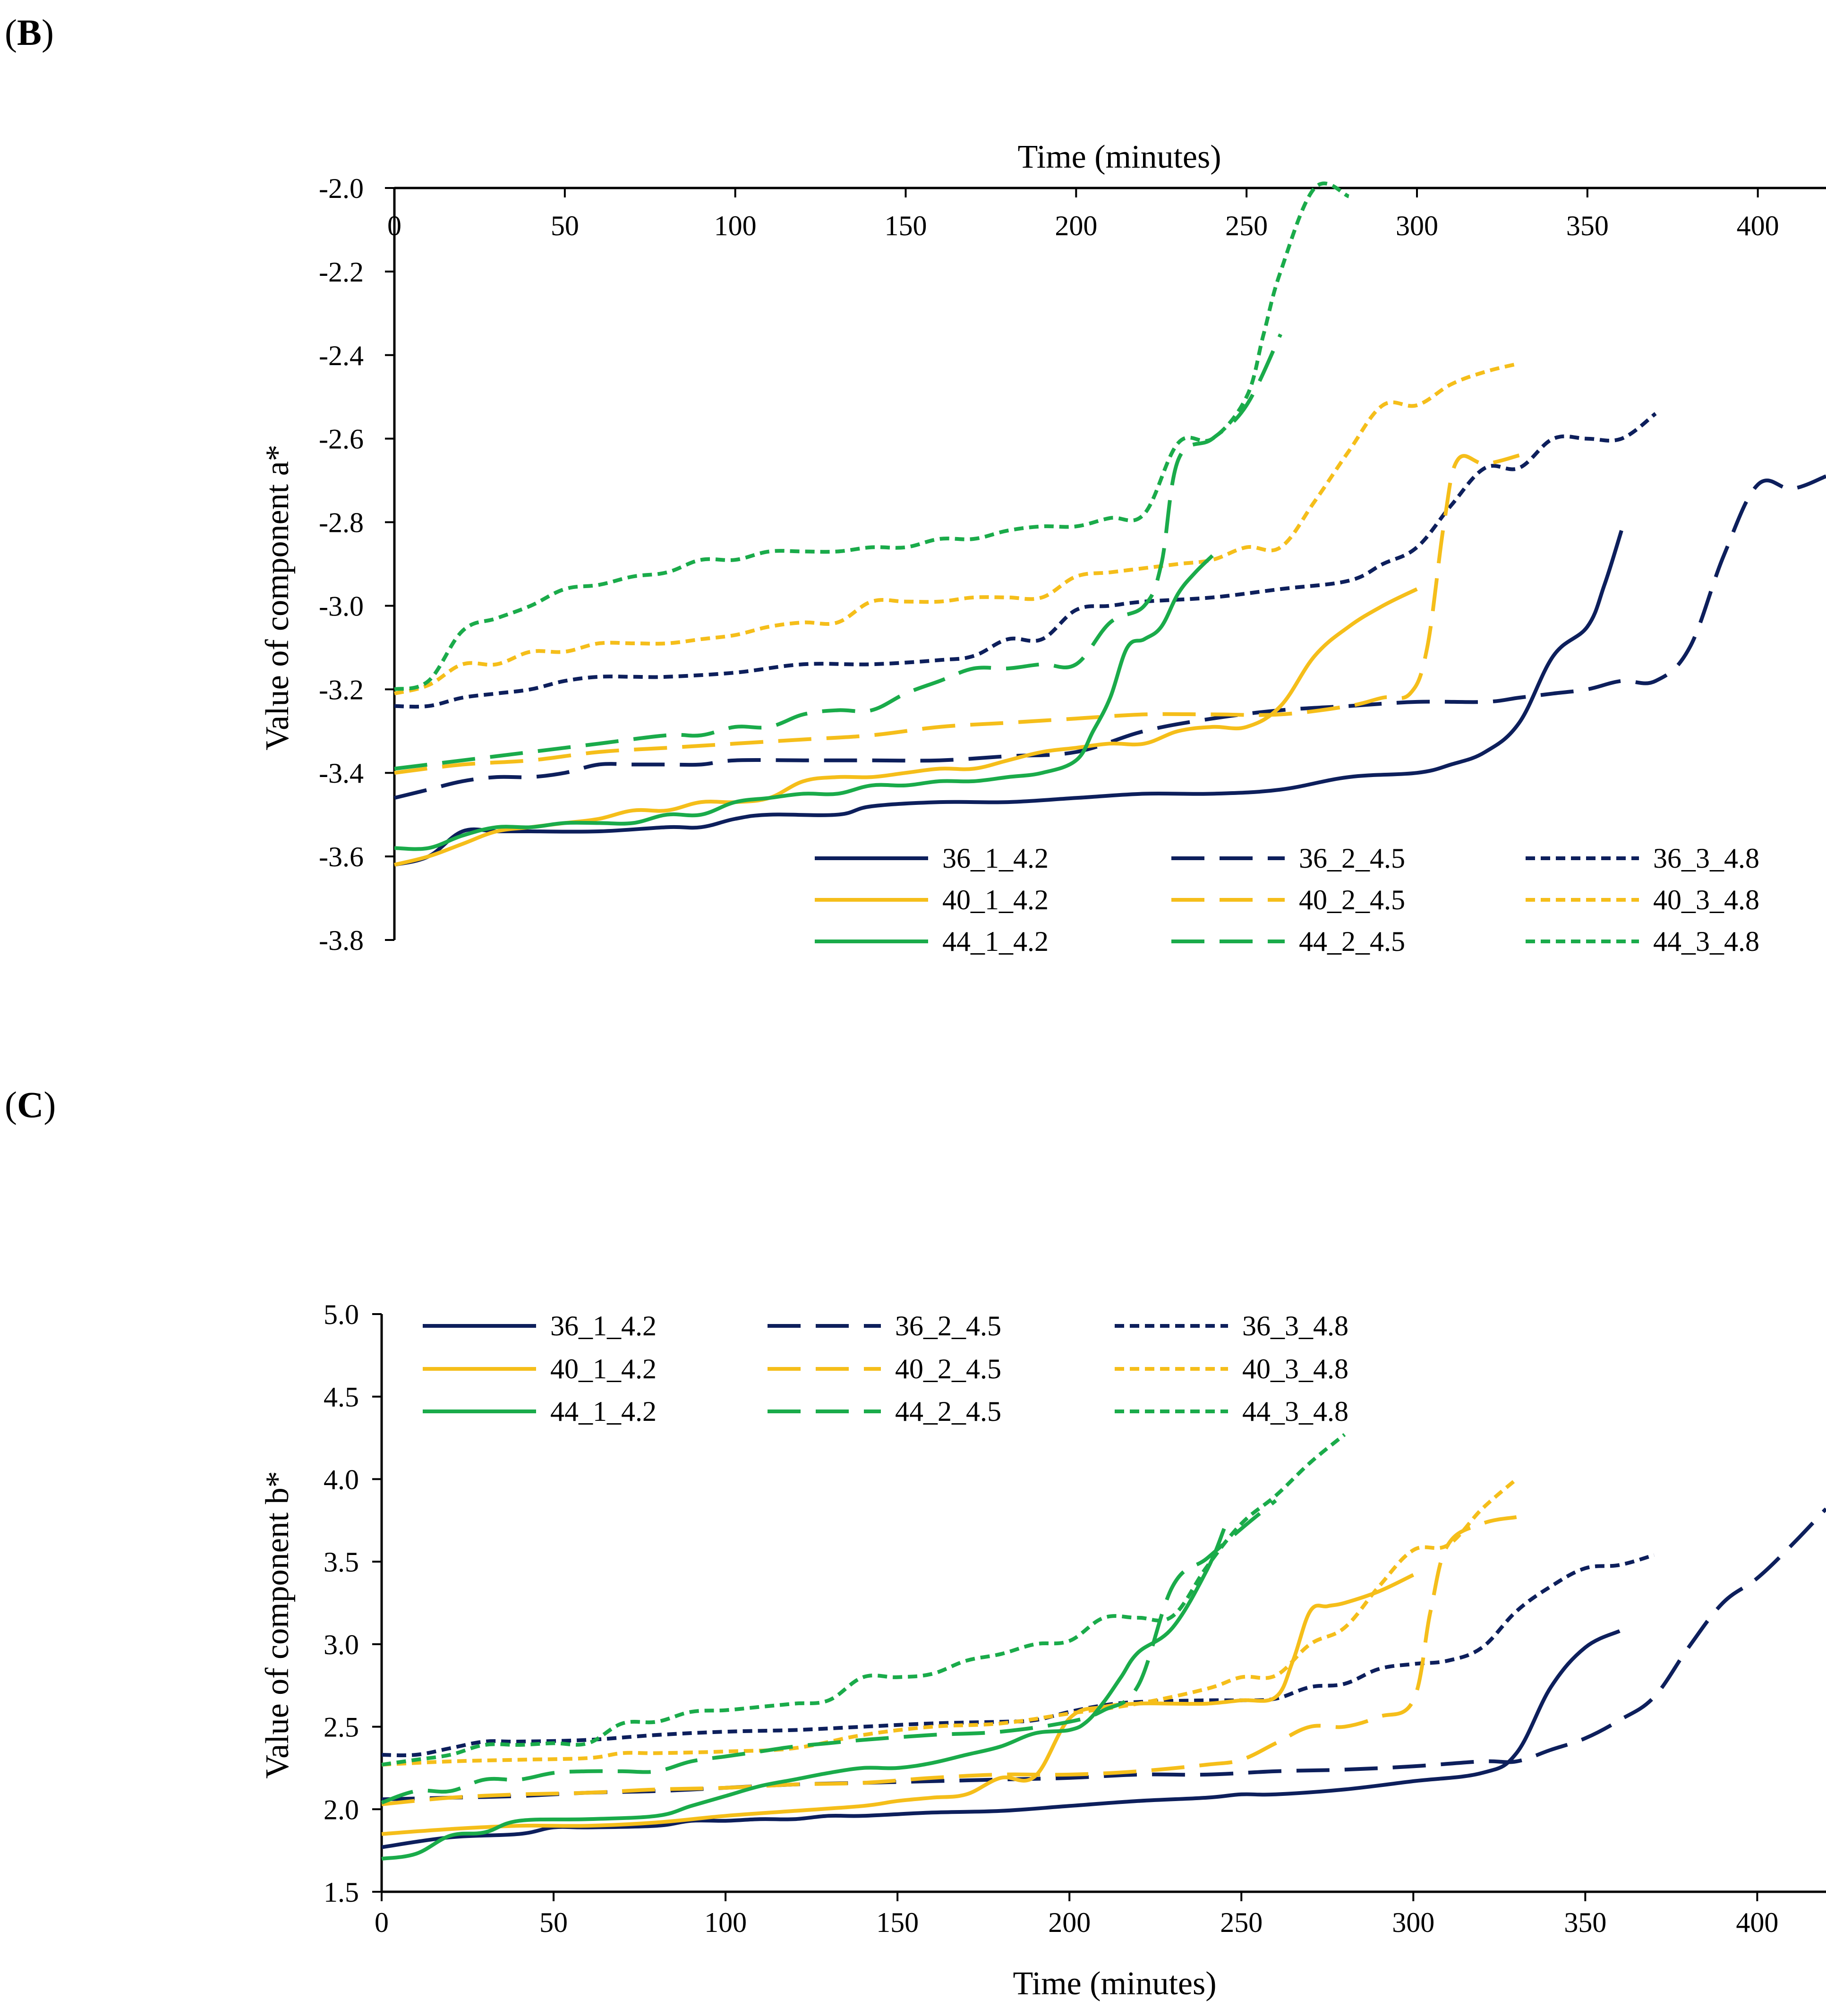 The width and height of the screenshot is (1826, 2016). I want to click on y-tick-labels: 1.5 2.0 2.5 3.0 3.5 4.0 4.5 5.0, so click(341, 1603).